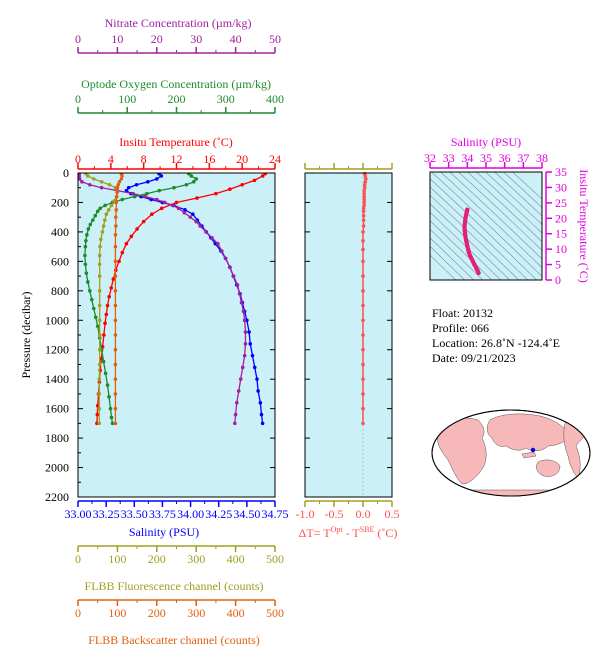  What do you see at coordinates (236, 559) in the screenshot?
I see `fluorescence-axis-tick-label: 400` at bounding box center [236, 559].